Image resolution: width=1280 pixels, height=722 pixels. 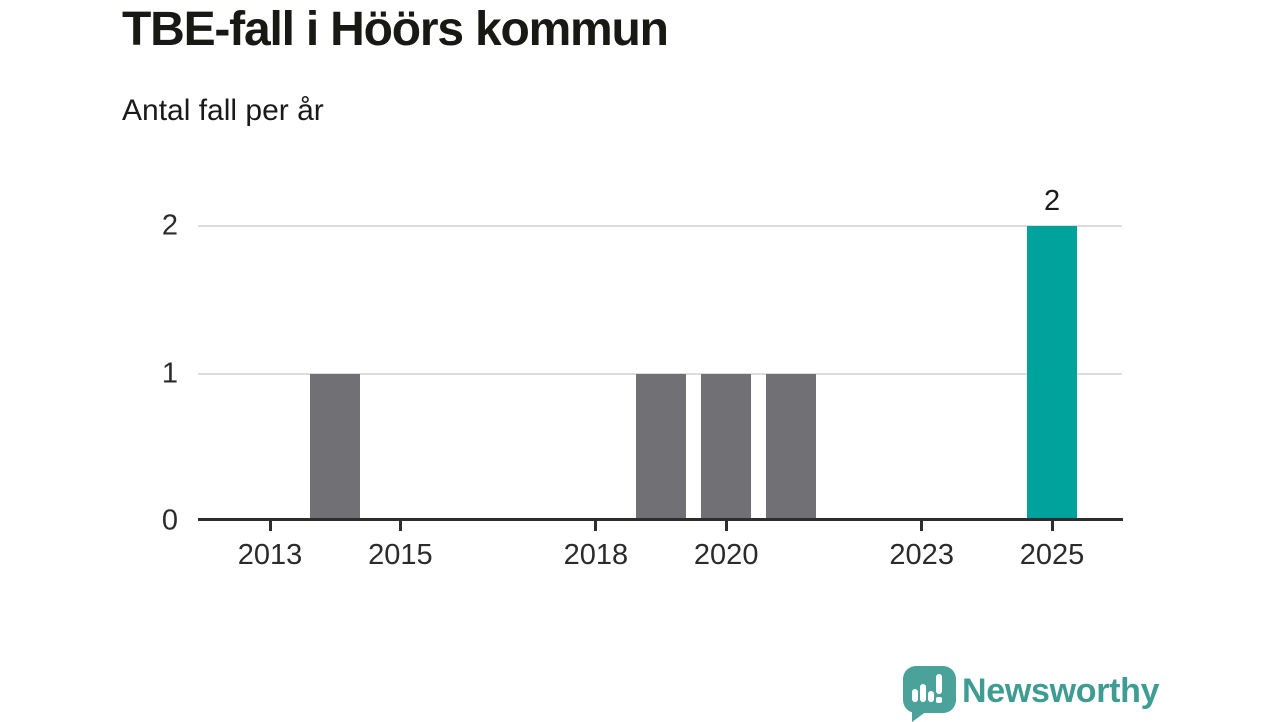 I want to click on x-axis-tick-label: 2023, so click(x=921, y=555).